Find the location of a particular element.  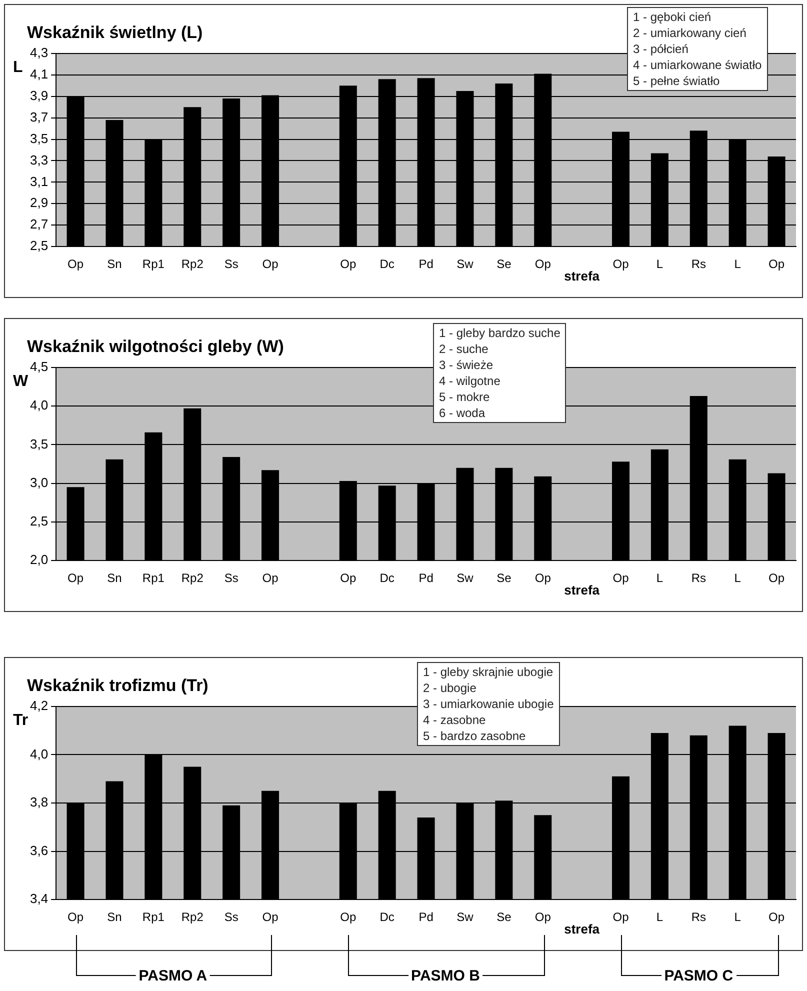

y-axis-title: W is located at coordinates (21, 381).